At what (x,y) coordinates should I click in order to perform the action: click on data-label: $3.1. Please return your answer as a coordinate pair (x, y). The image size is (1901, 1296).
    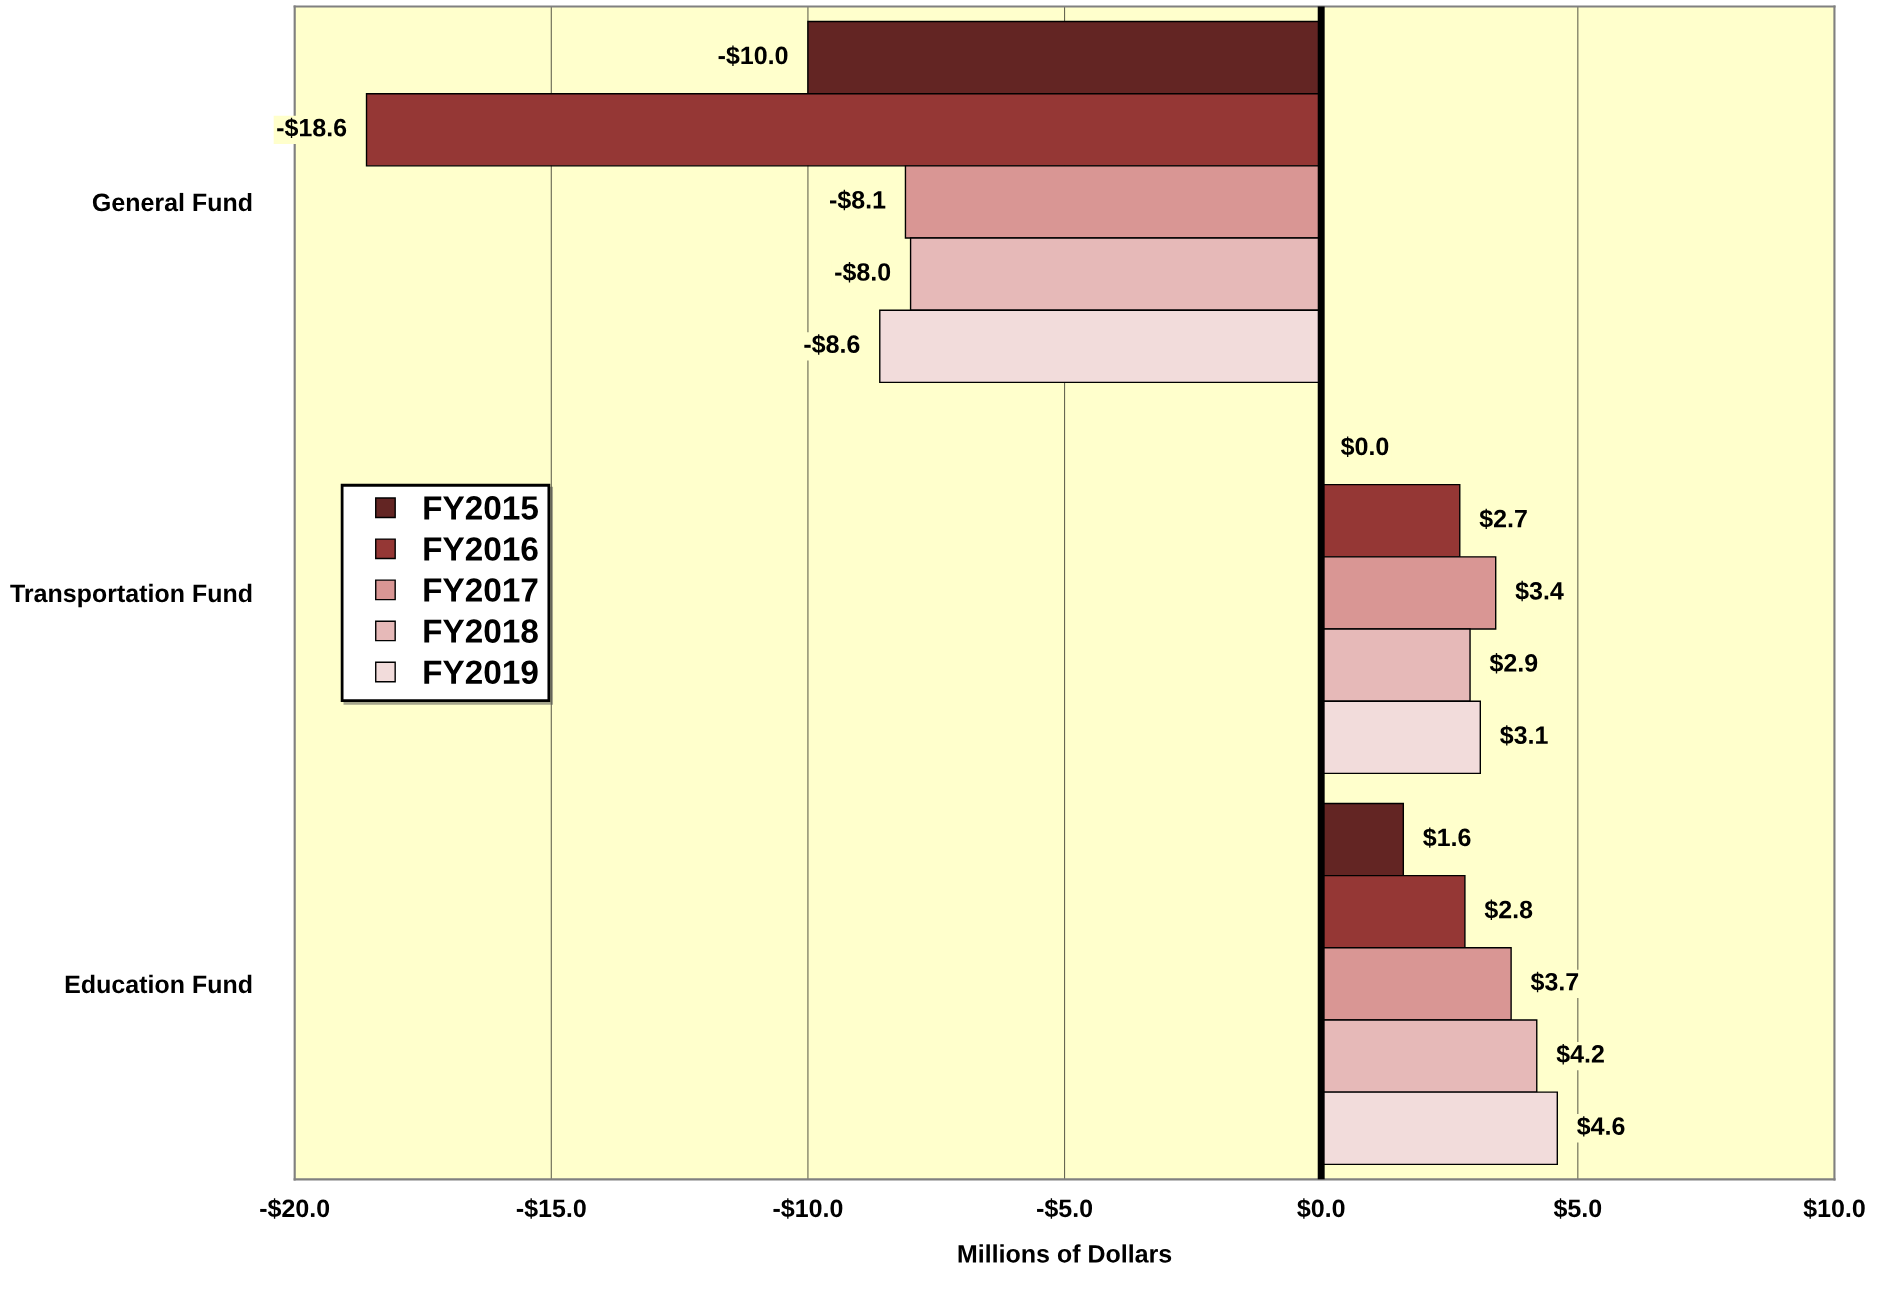
    Looking at the image, I should click on (1524, 735).